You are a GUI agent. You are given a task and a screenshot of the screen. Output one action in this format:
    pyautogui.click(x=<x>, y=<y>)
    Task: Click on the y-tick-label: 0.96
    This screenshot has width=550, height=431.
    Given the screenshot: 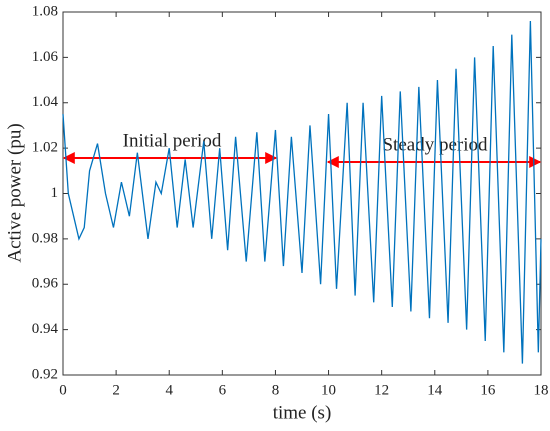 What is the action you would take?
    pyautogui.click(x=45, y=284)
    